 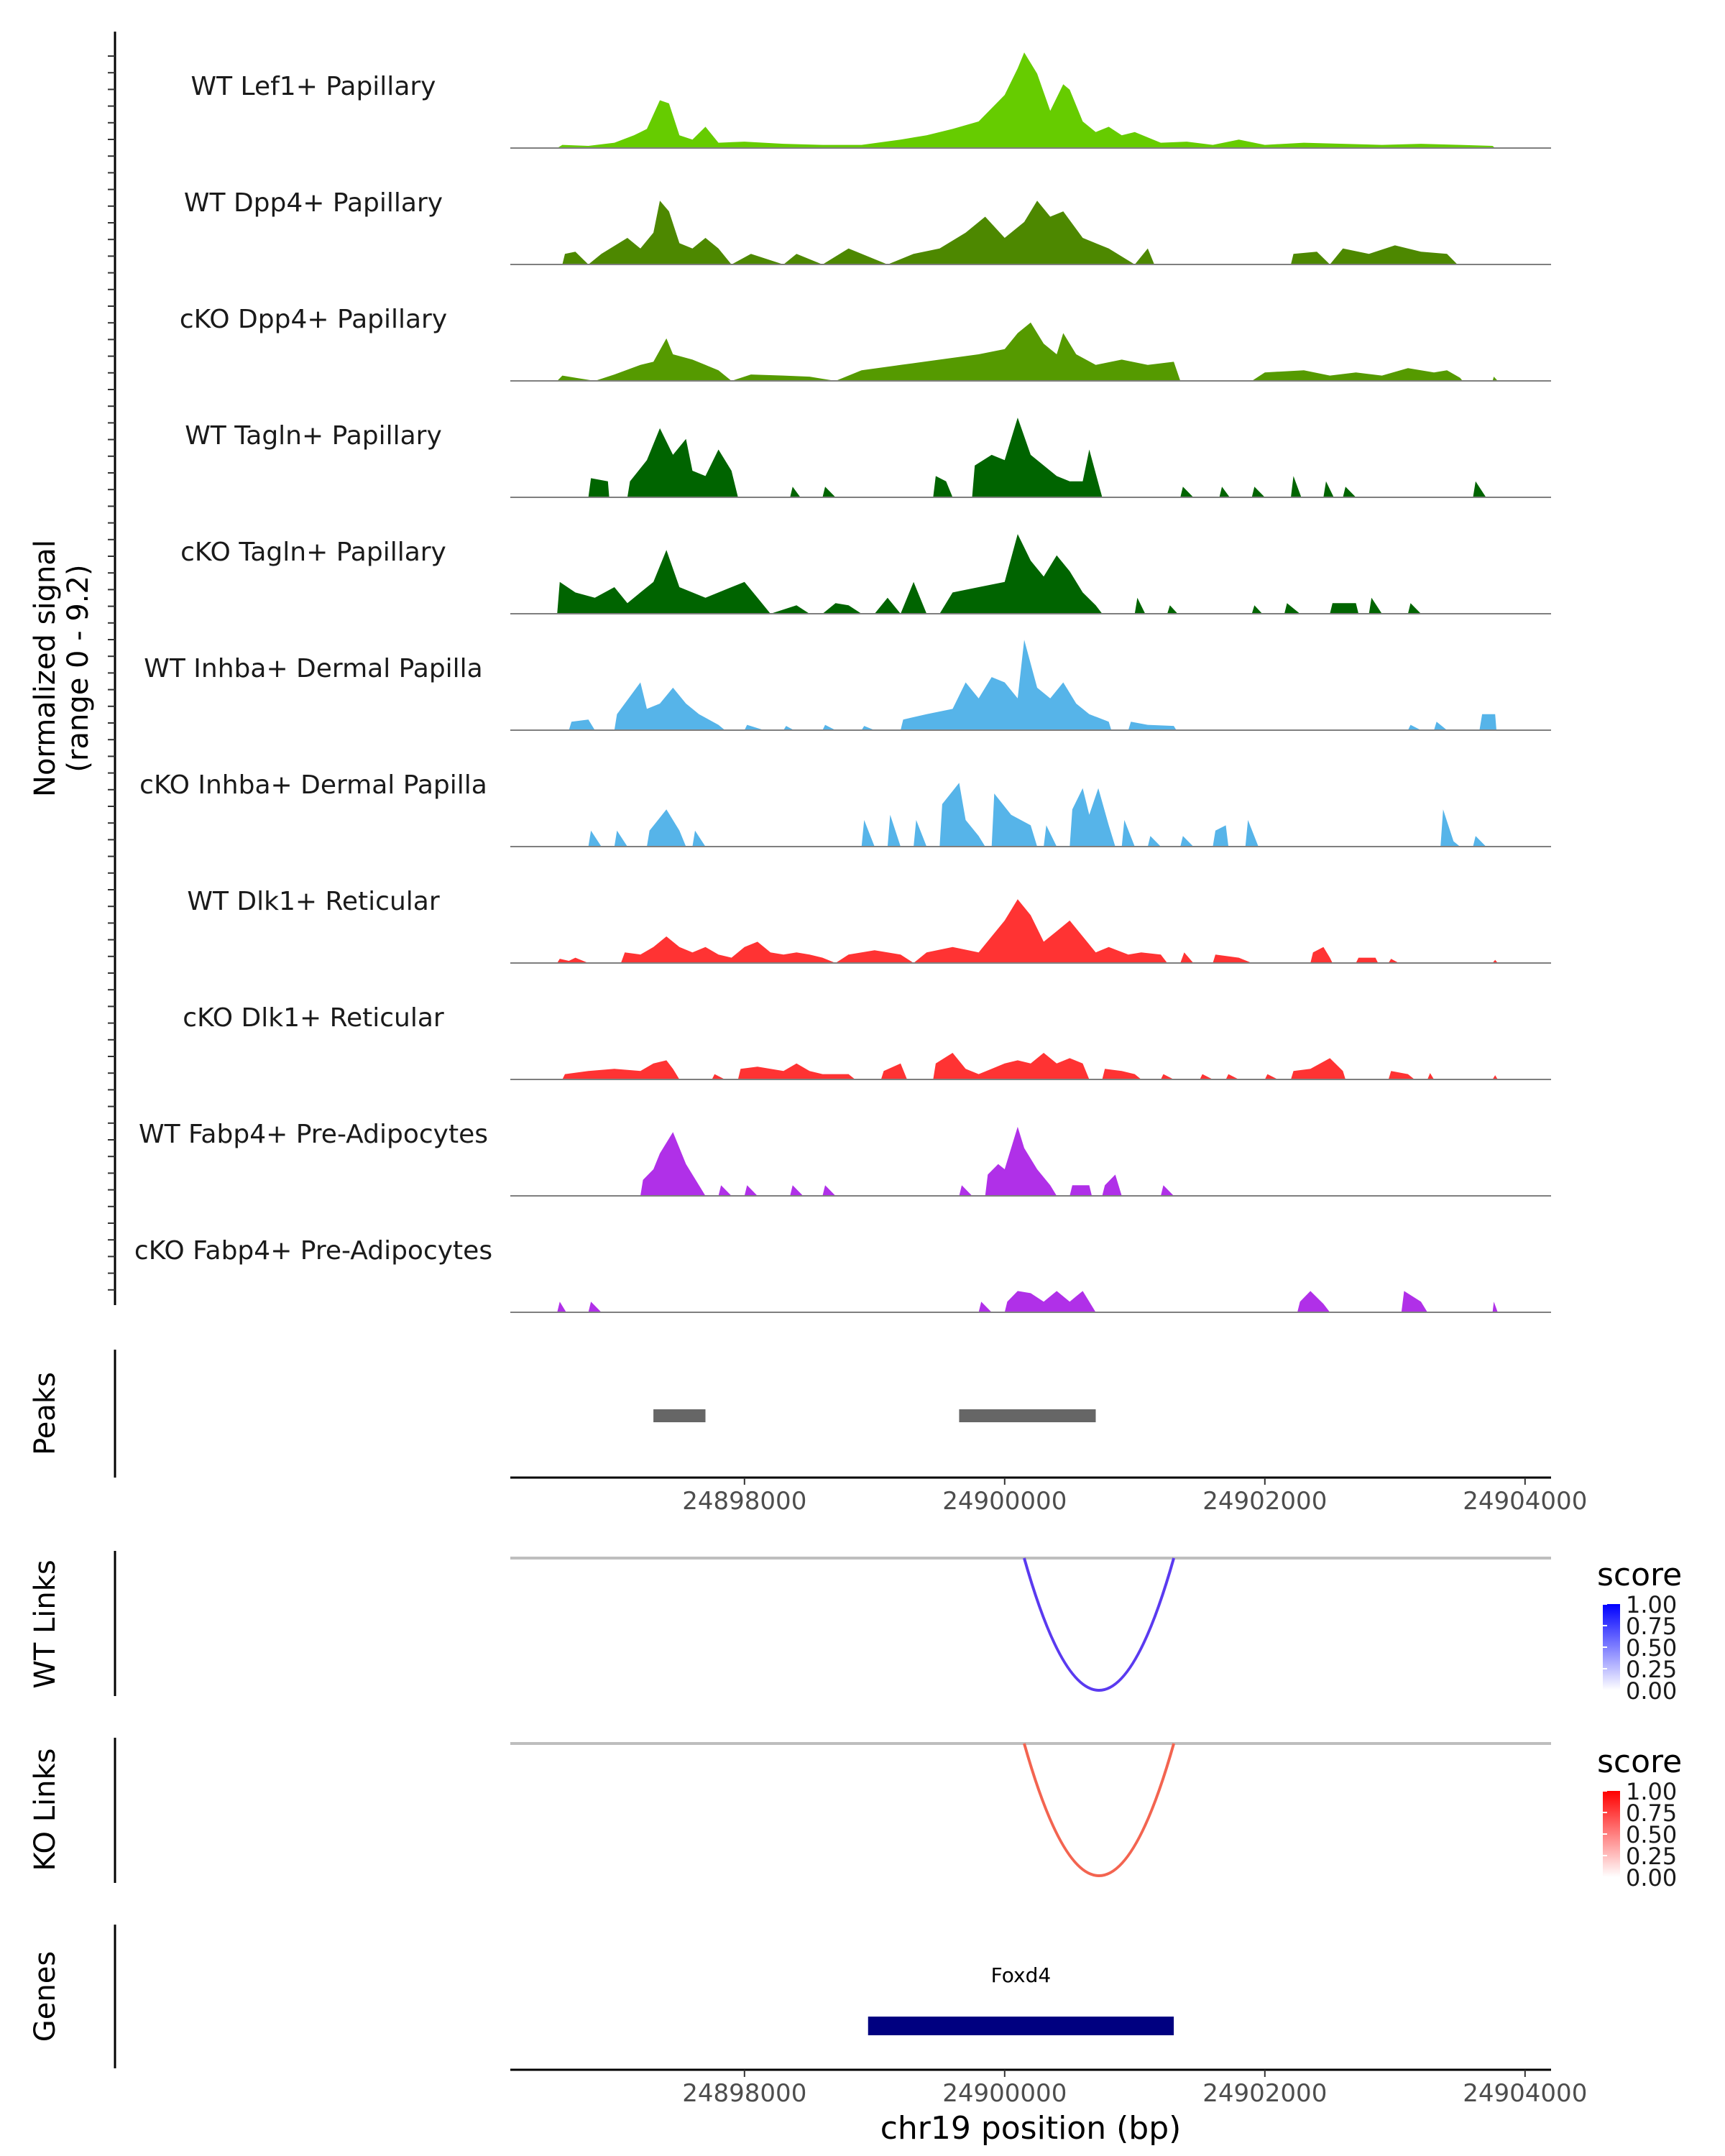 I want to click on coverage-track: WT Lef1+ Papillary, so click(x=871, y=101).